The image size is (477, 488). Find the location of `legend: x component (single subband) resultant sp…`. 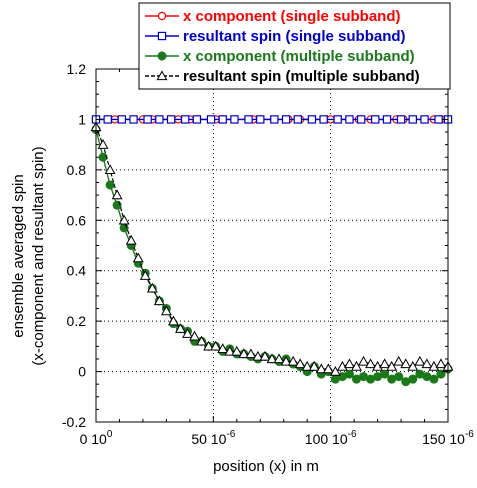

legend: x component (single subband) resultant sp… is located at coordinates (294, 46).